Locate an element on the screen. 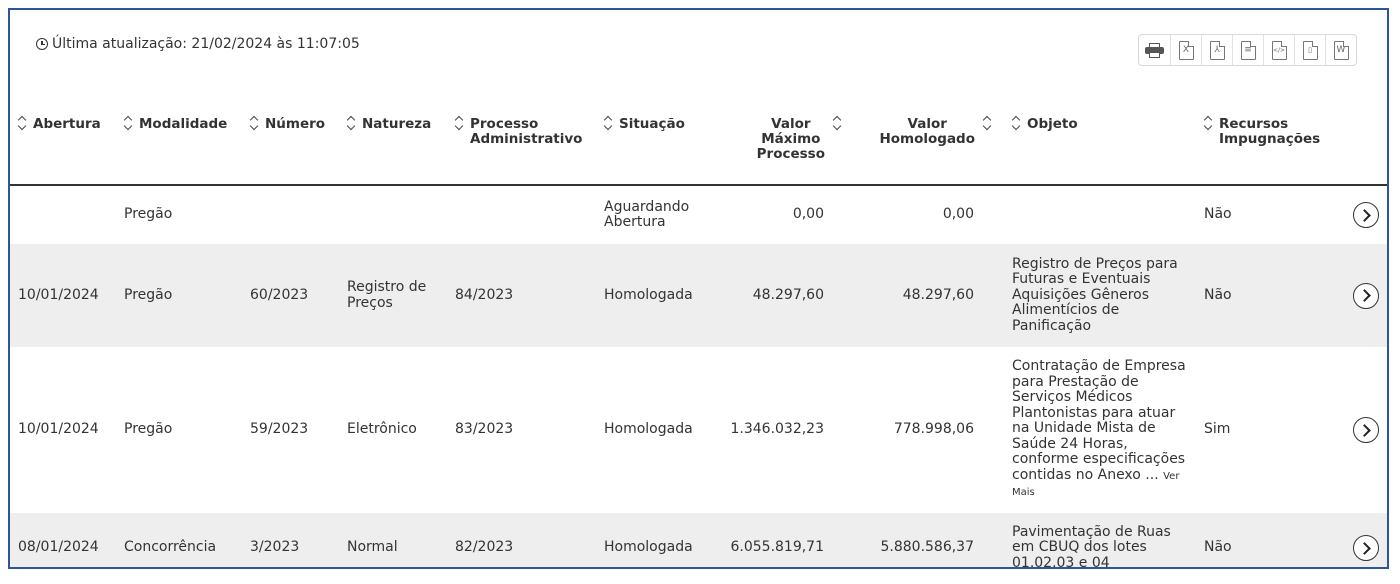 The height and width of the screenshot is (584, 1400). word-export-icon: W is located at coordinates (1341, 50).